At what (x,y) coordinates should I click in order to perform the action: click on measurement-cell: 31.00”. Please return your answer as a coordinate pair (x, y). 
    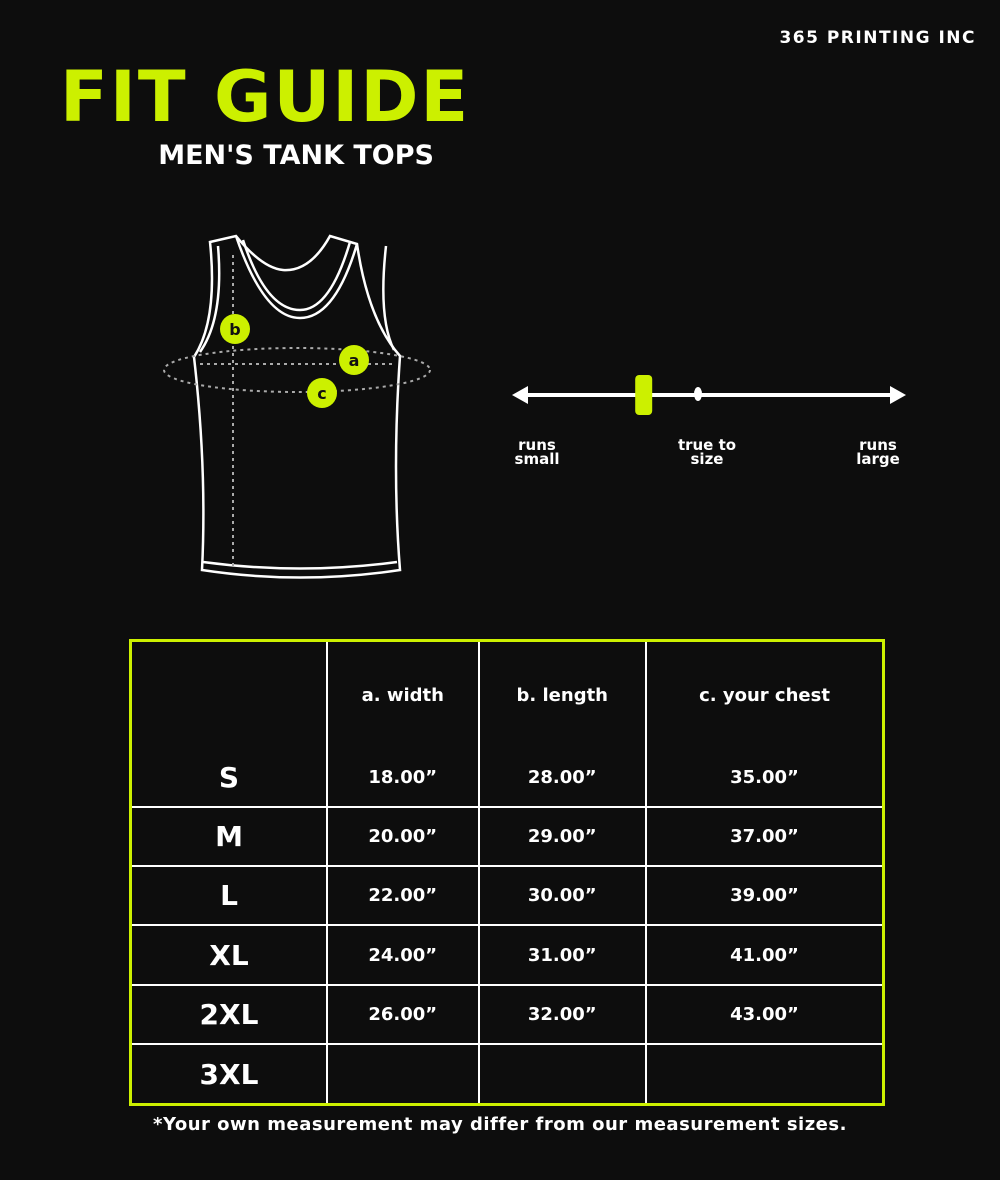
    Looking at the image, I should click on (562, 955).